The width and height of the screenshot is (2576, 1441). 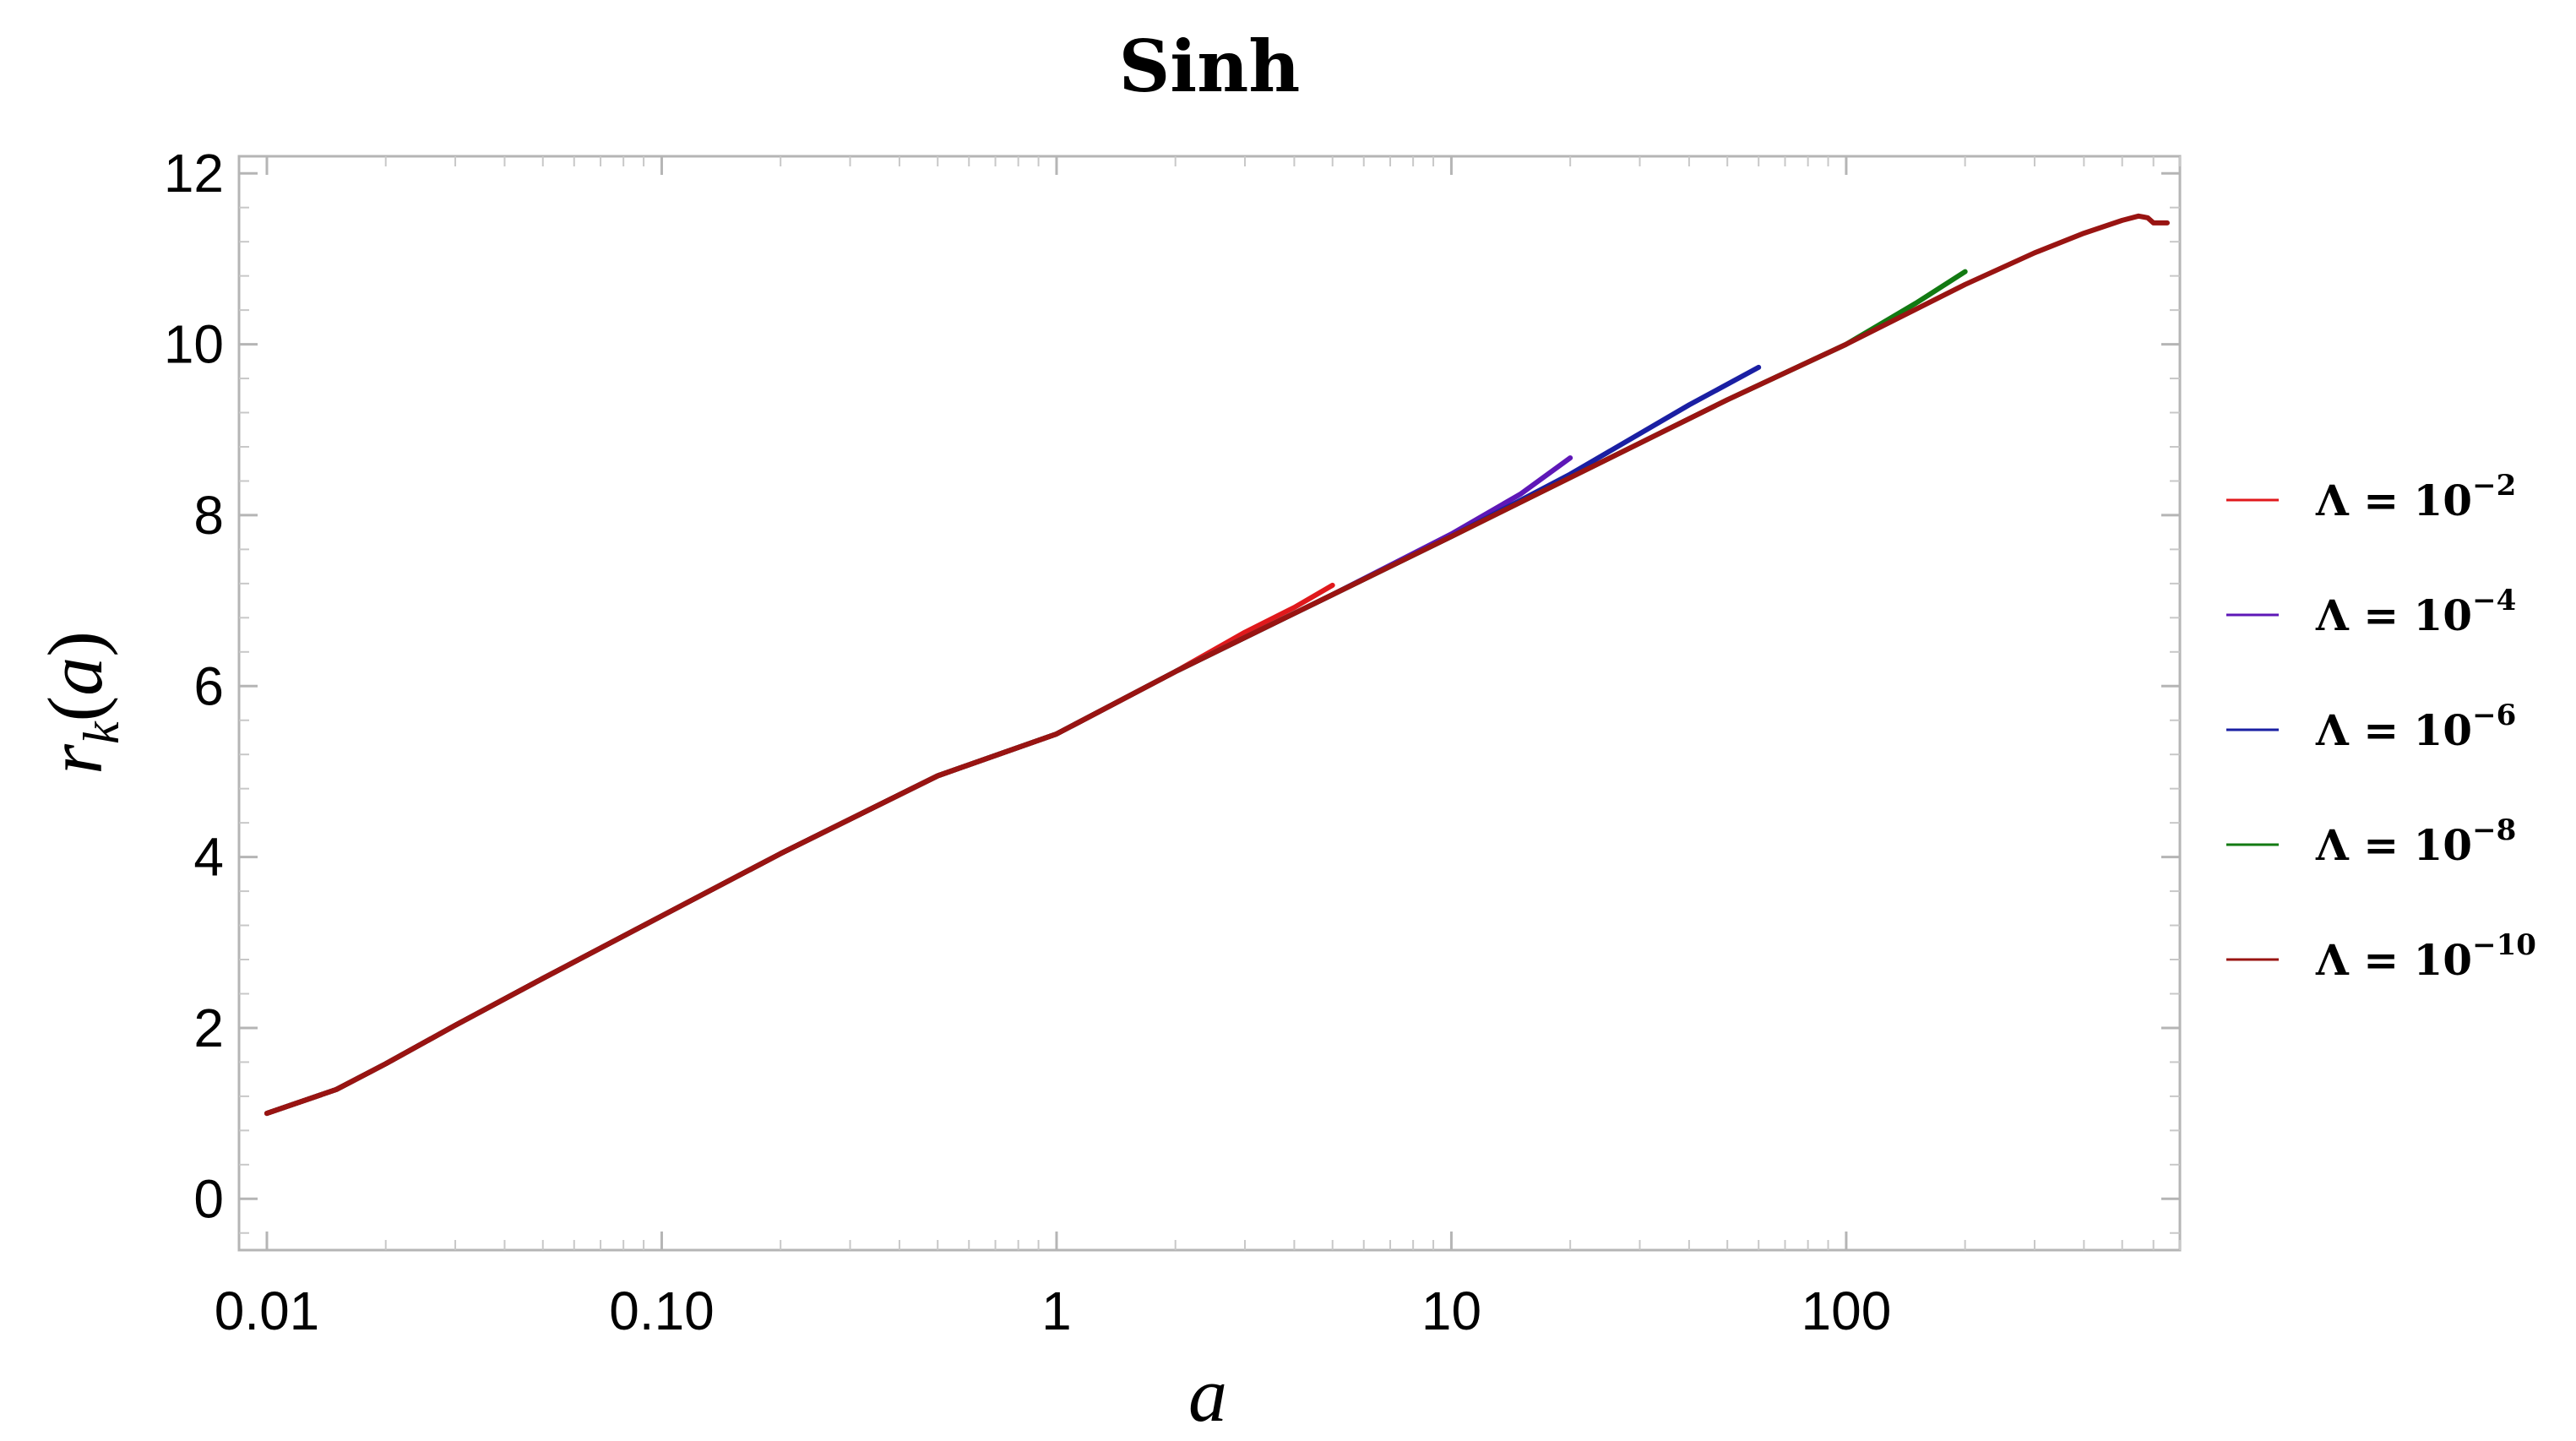 What do you see at coordinates (1847, 1311) in the screenshot?
I see `x-tick-label: 100` at bounding box center [1847, 1311].